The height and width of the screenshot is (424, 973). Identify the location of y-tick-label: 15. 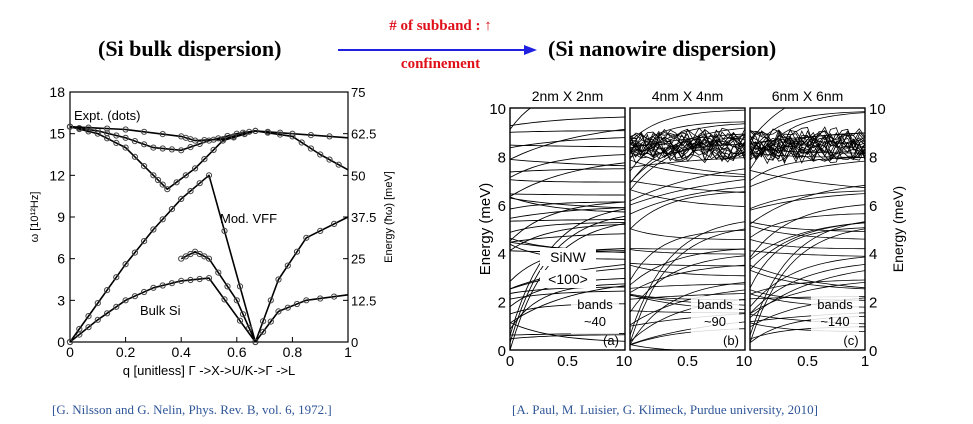
(57, 134).